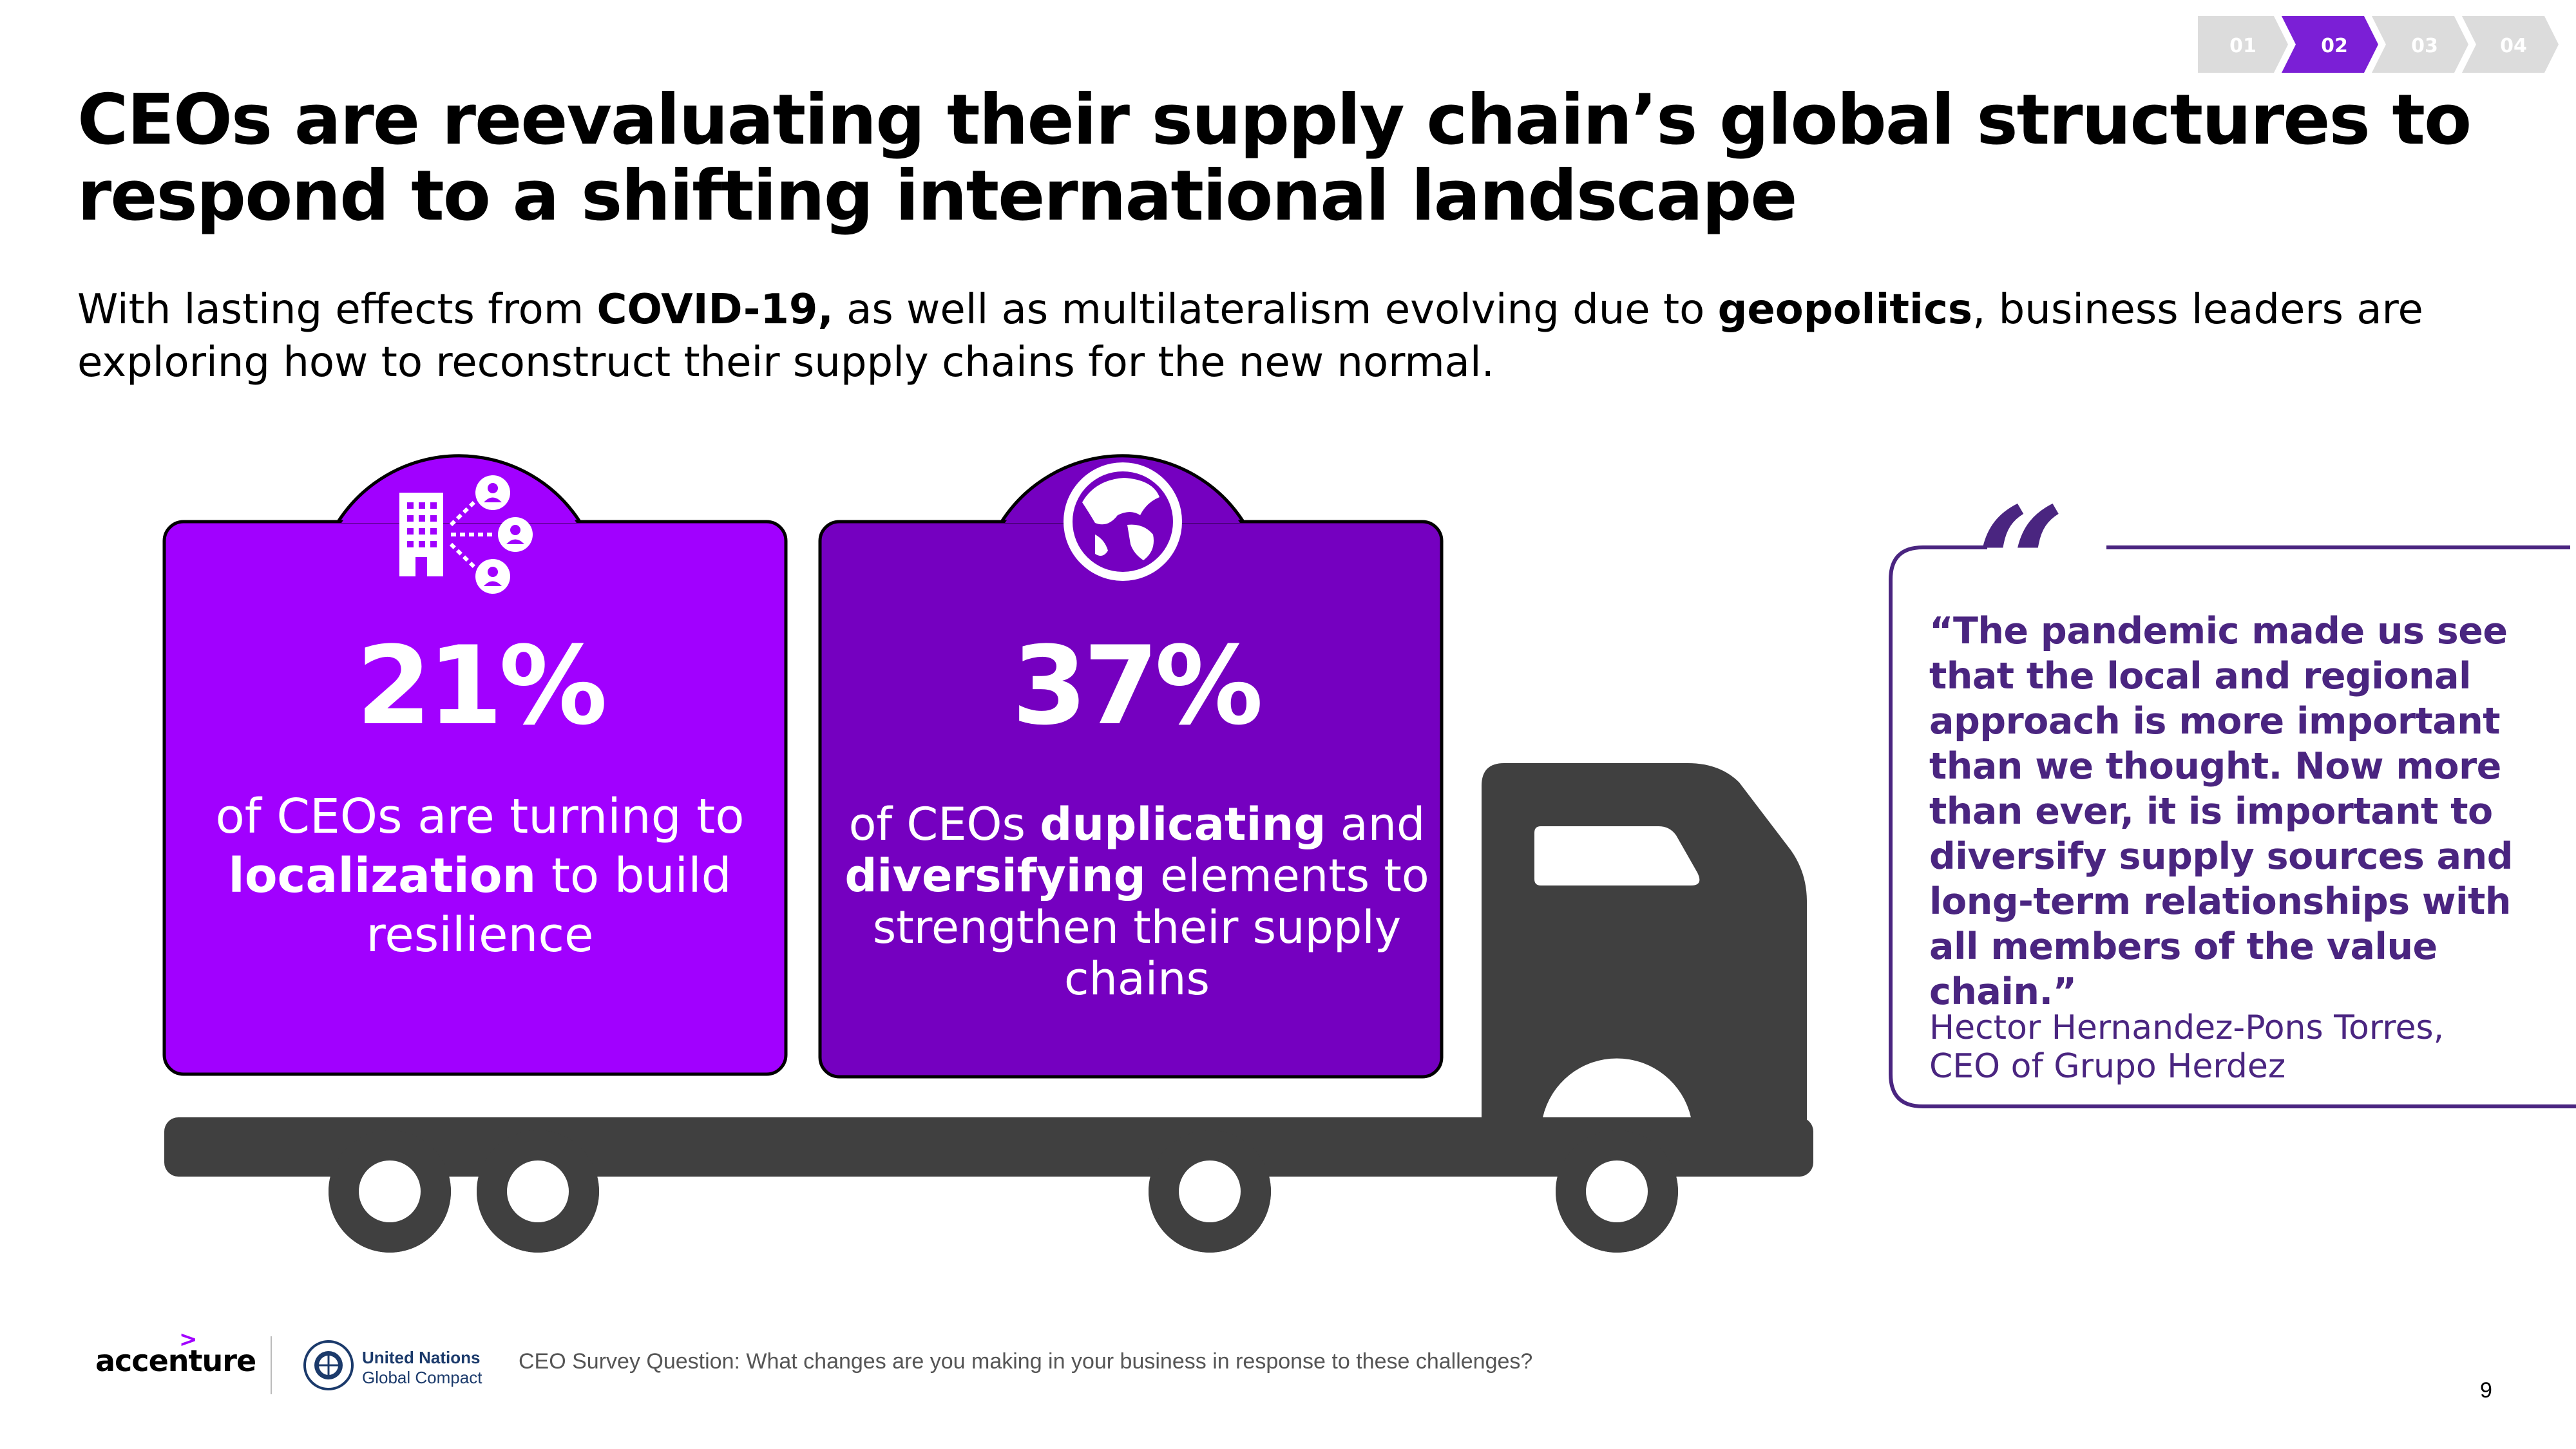 This screenshot has width=2576, height=1449. I want to click on card2-text-pre: of CEOs, so click(944, 824).